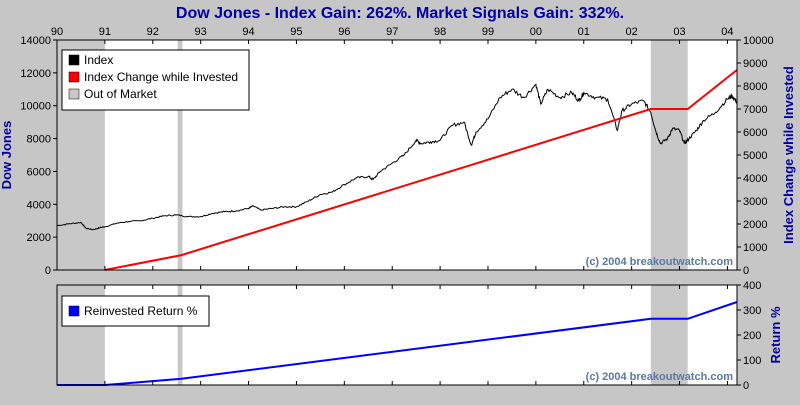  I want to click on y-right-tick-label: 0, so click(746, 271).